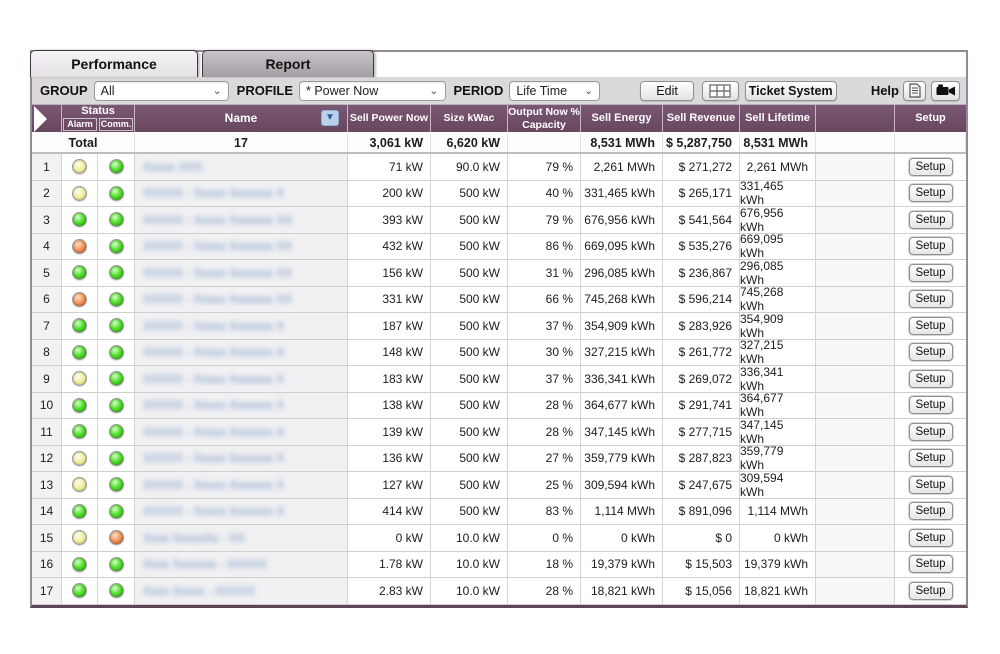 Image resolution: width=1000 pixels, height=654 pixels. I want to click on comm-status-light-orange, so click(116, 538).